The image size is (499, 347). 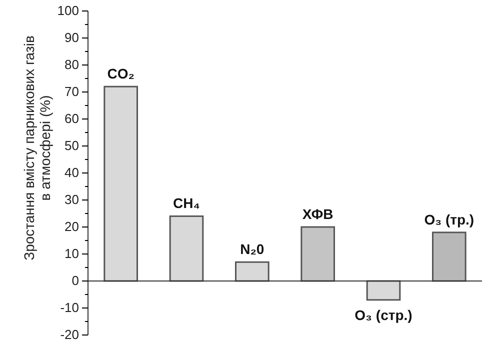 I want to click on y-tick-label: 100, so click(x=68, y=10).